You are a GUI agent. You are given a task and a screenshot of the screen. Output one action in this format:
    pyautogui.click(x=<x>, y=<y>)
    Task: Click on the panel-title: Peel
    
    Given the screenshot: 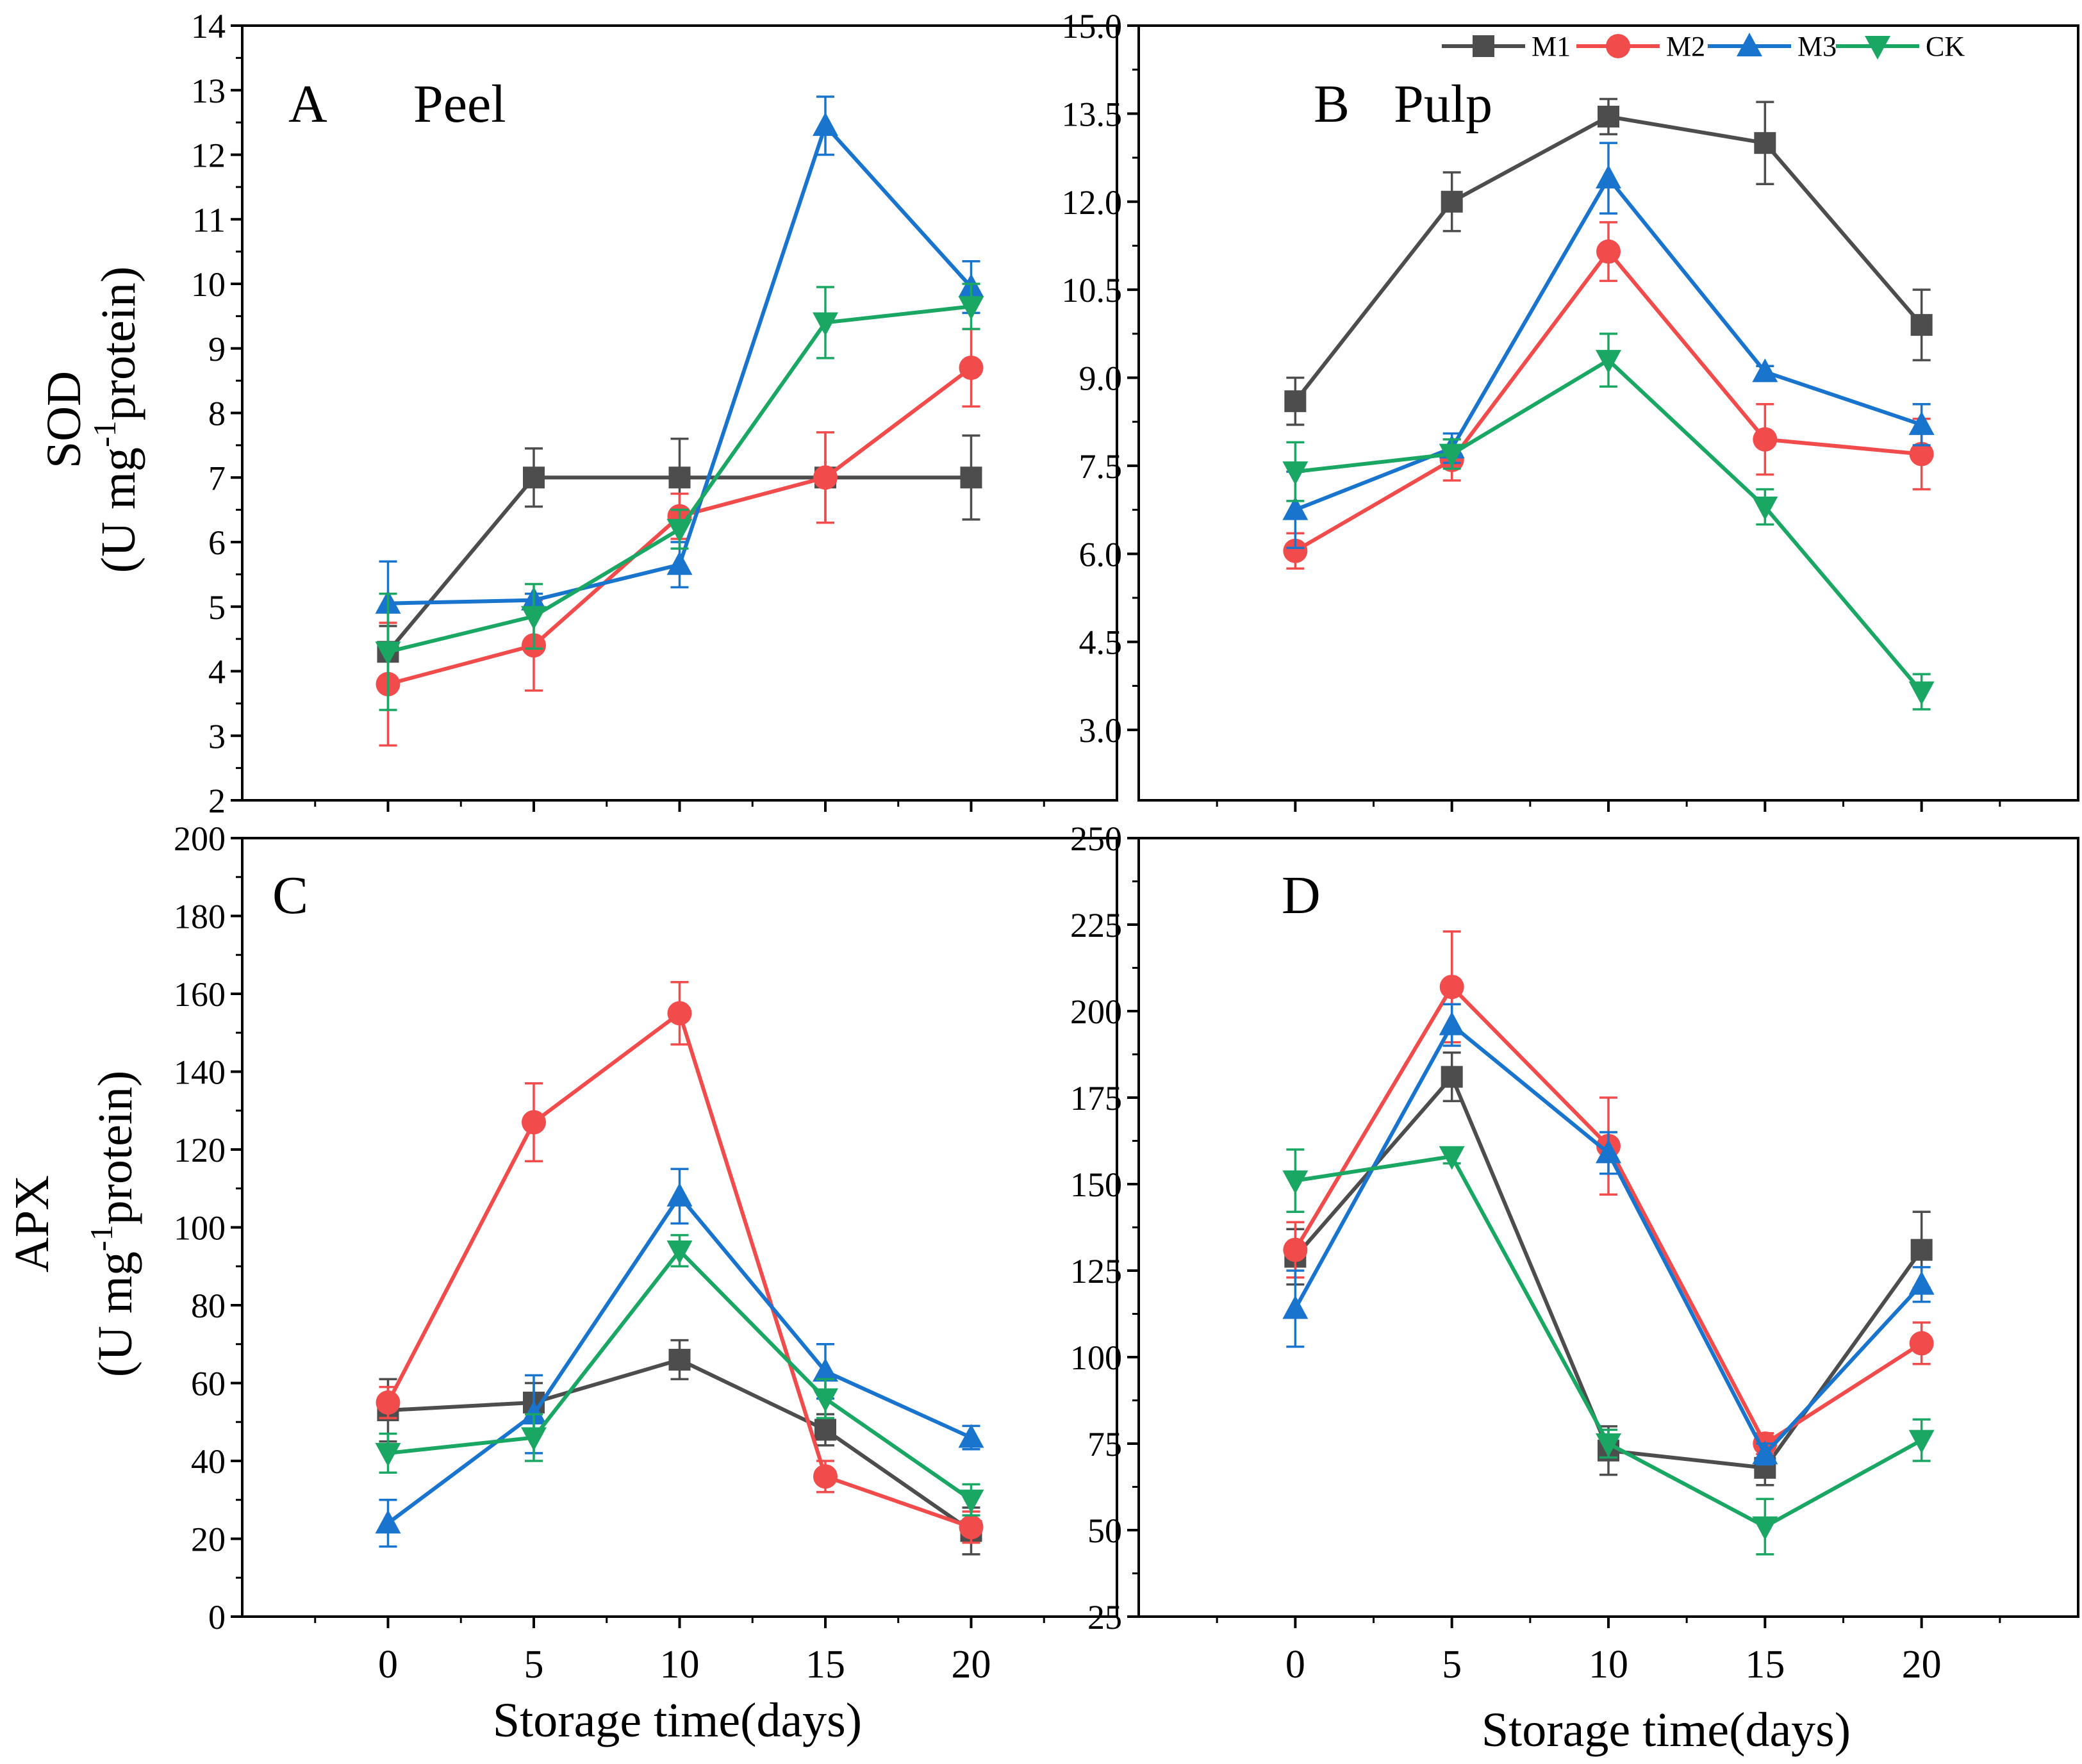 What is the action you would take?
    pyautogui.click(x=459, y=104)
    